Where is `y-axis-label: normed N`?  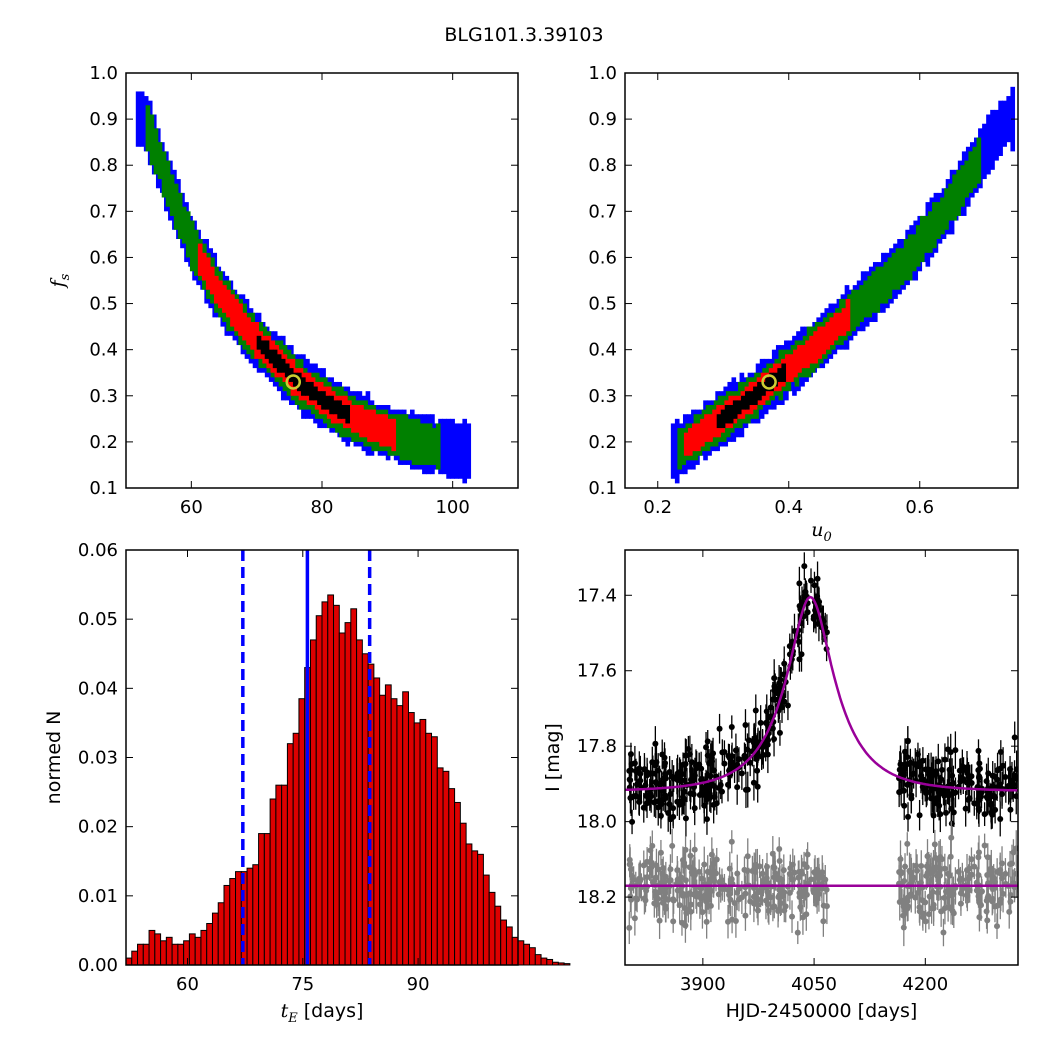 y-axis-label: normed N is located at coordinates (54, 758).